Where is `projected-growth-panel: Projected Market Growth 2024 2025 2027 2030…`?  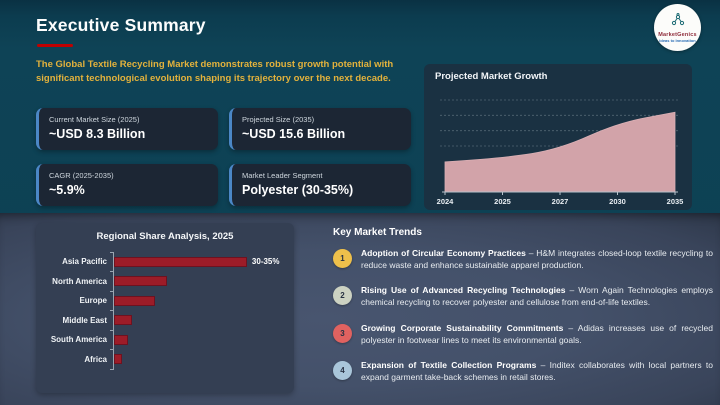
projected-growth-panel: Projected Market Growth 2024 2025 2027 2030… is located at coordinates (558, 137).